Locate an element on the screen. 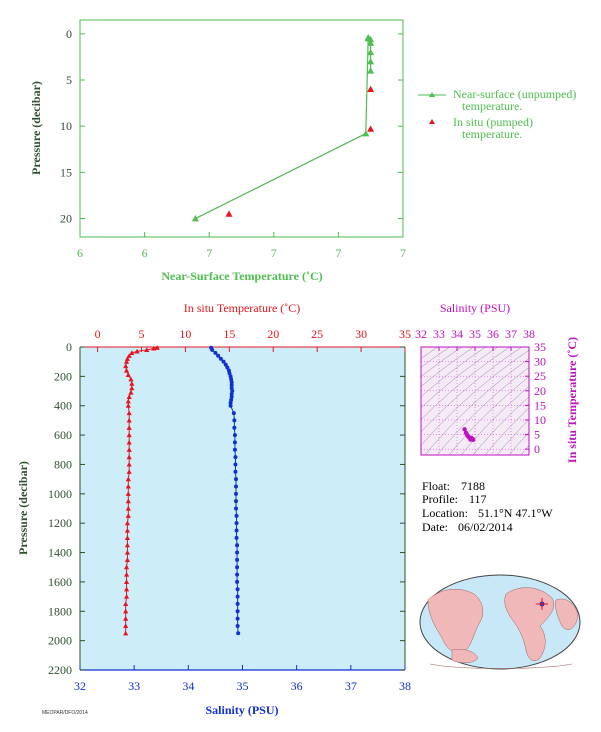  temperature-tick-label: 30 is located at coordinates (361, 334).